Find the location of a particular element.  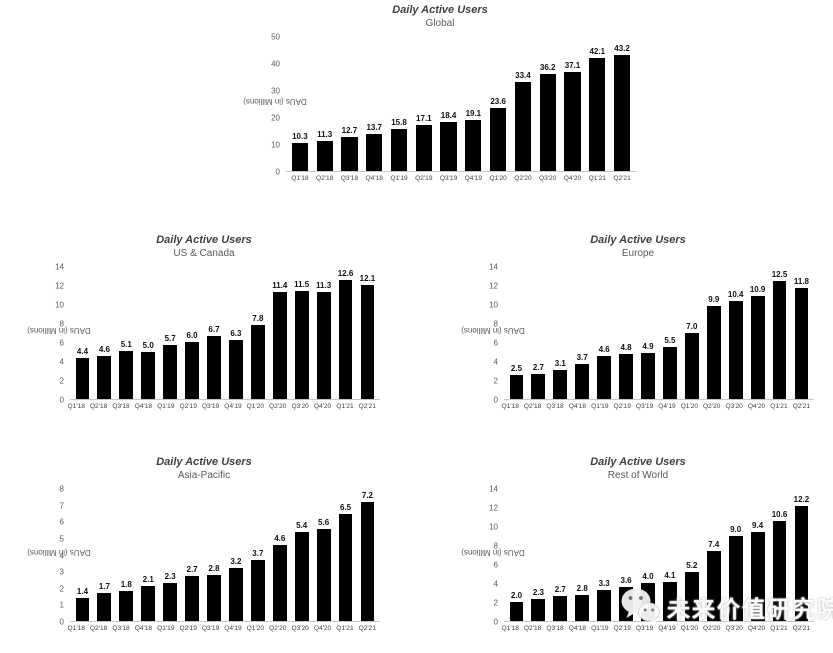

bar-group: 1.4 is located at coordinates (82, 555).